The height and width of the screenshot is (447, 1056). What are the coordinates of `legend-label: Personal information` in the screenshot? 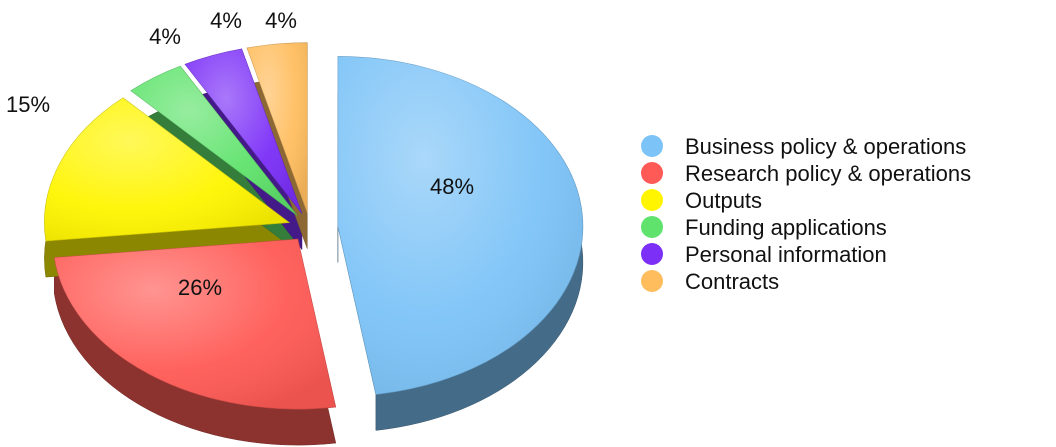 It's located at (786, 254).